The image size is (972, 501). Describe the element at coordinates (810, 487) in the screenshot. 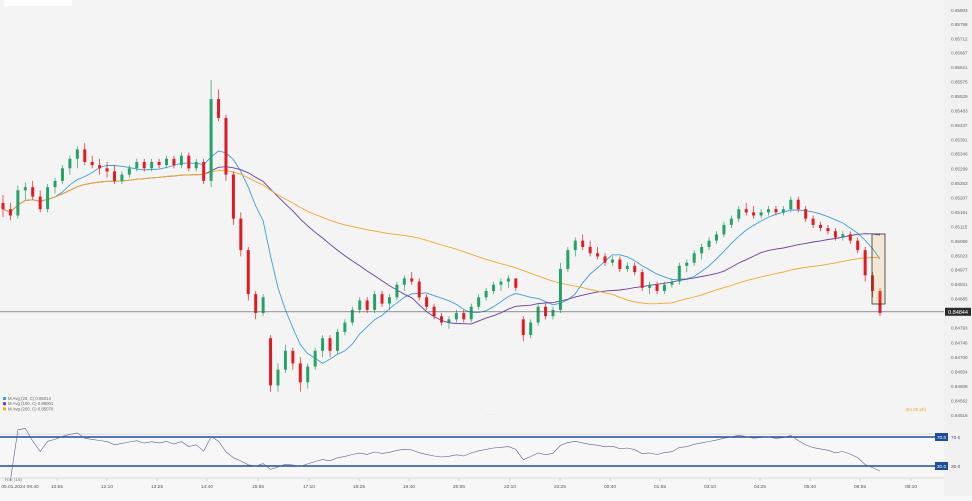

I see `x-tick-label: 05:40` at that location.